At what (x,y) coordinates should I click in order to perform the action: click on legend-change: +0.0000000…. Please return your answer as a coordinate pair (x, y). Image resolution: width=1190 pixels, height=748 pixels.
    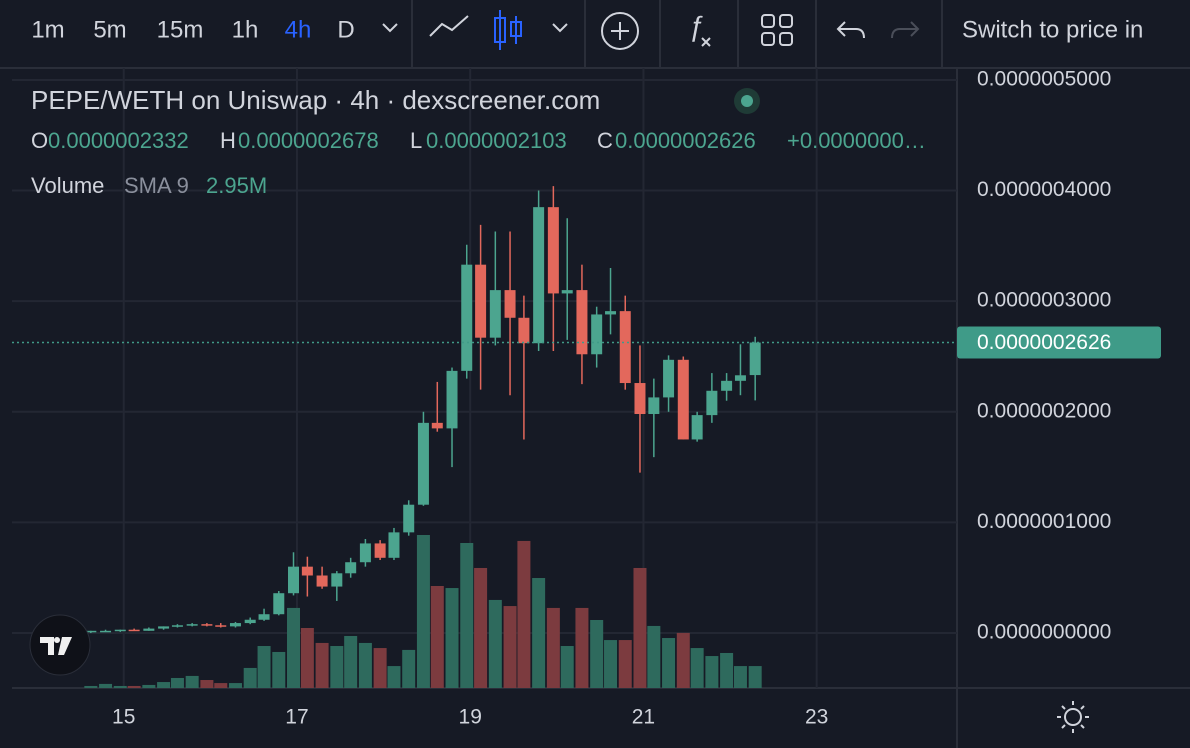
    Looking at the image, I should click on (856, 140).